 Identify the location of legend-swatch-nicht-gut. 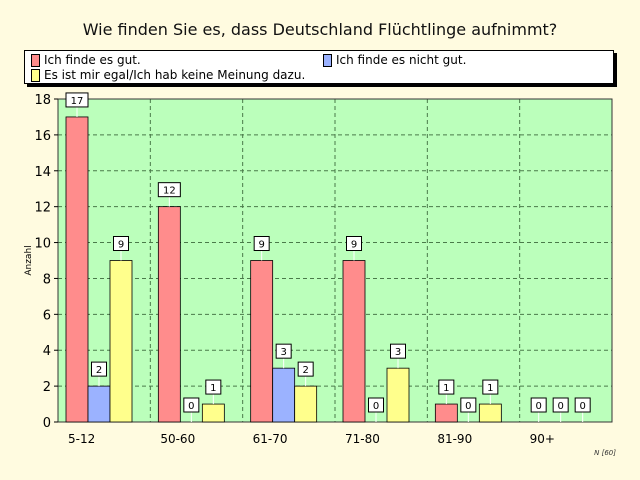
(327, 60).